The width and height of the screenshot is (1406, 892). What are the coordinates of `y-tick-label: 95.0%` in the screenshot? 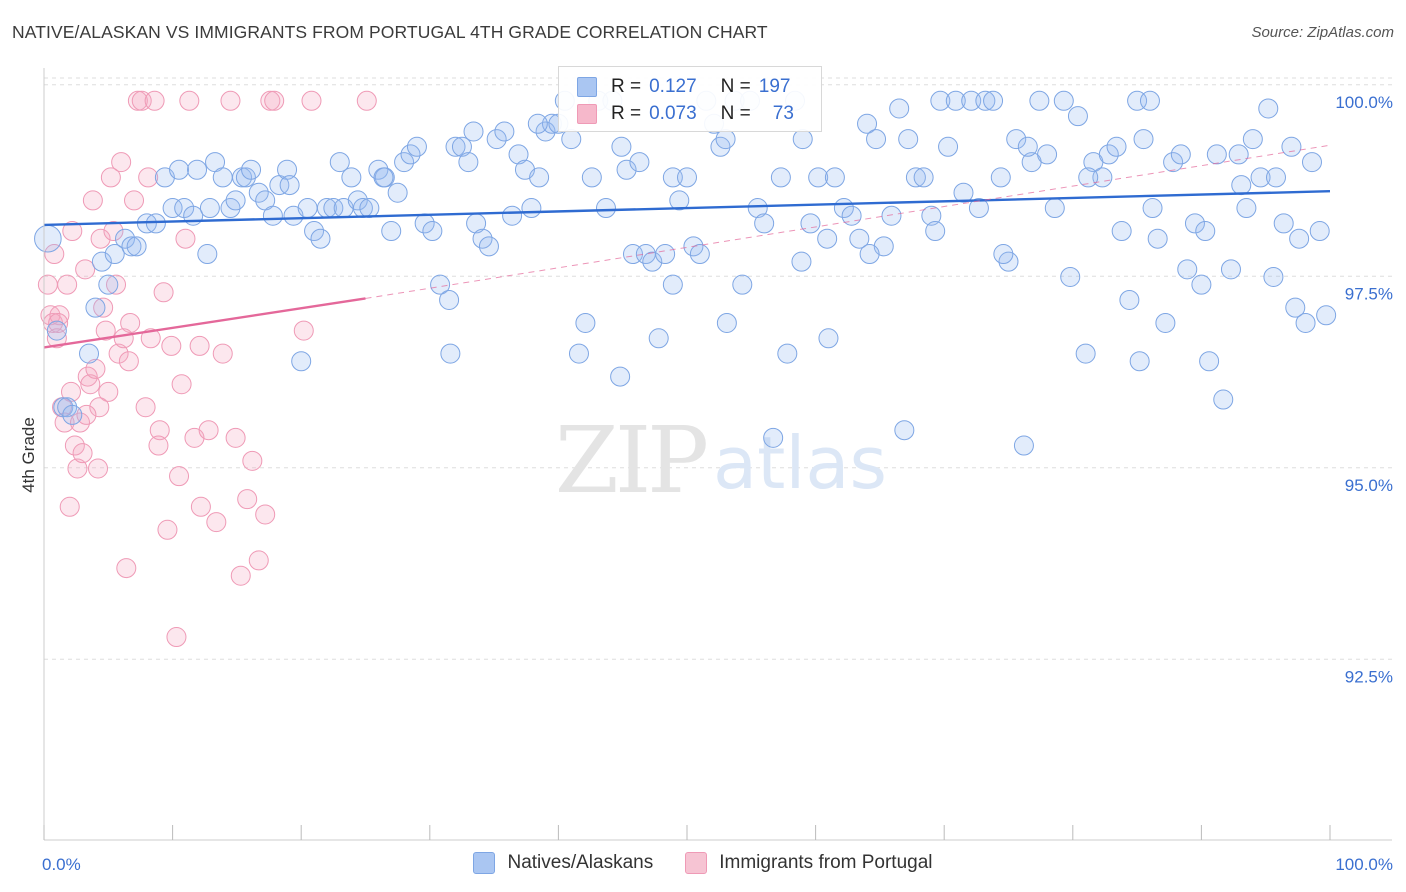 It's located at (1369, 485).